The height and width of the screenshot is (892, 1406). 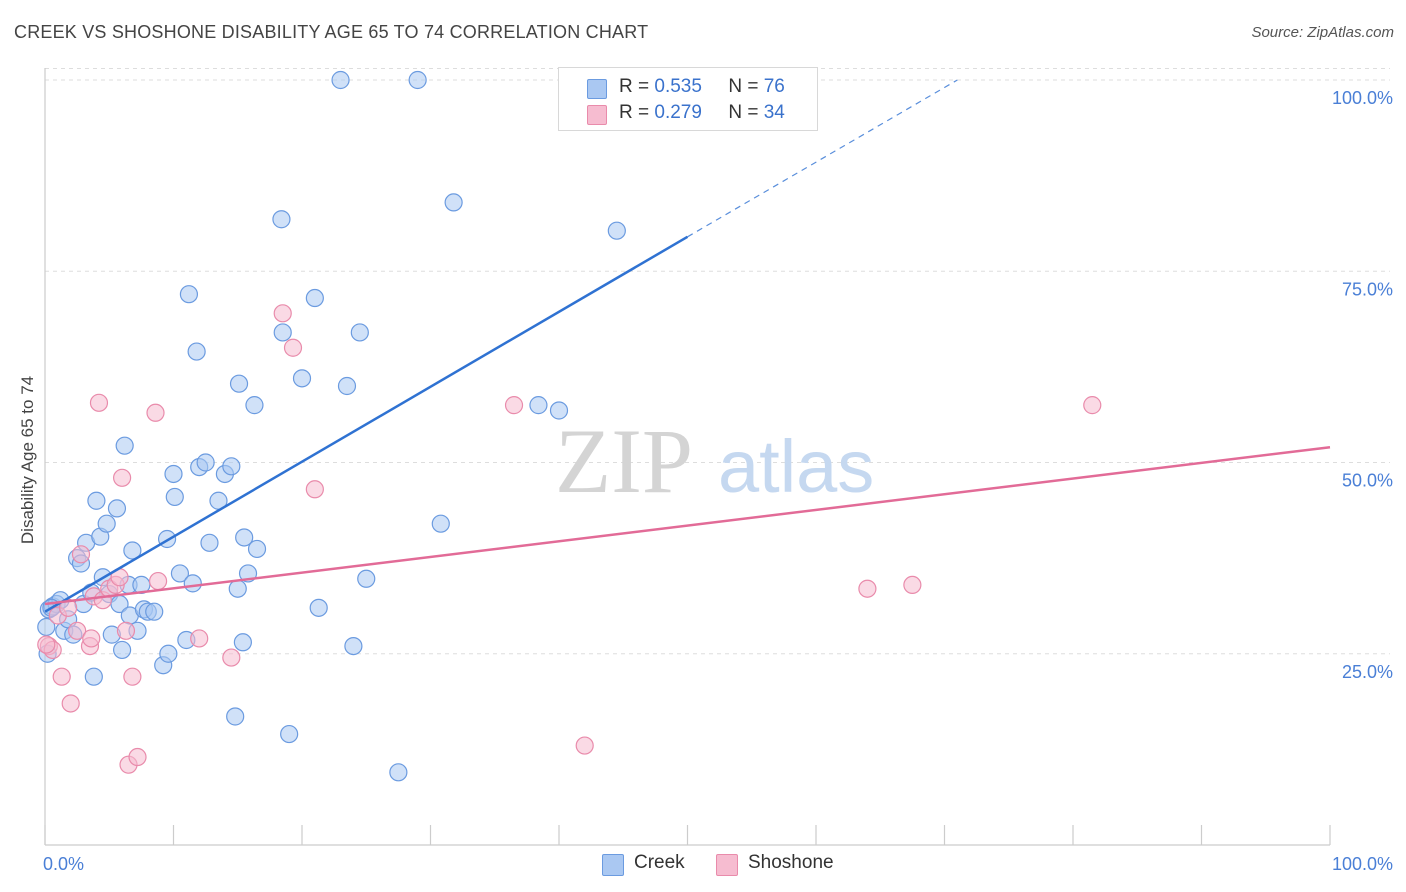 What do you see at coordinates (1322, 32) in the screenshot?
I see `source-credit: Source: ZipAtlas.com` at bounding box center [1322, 32].